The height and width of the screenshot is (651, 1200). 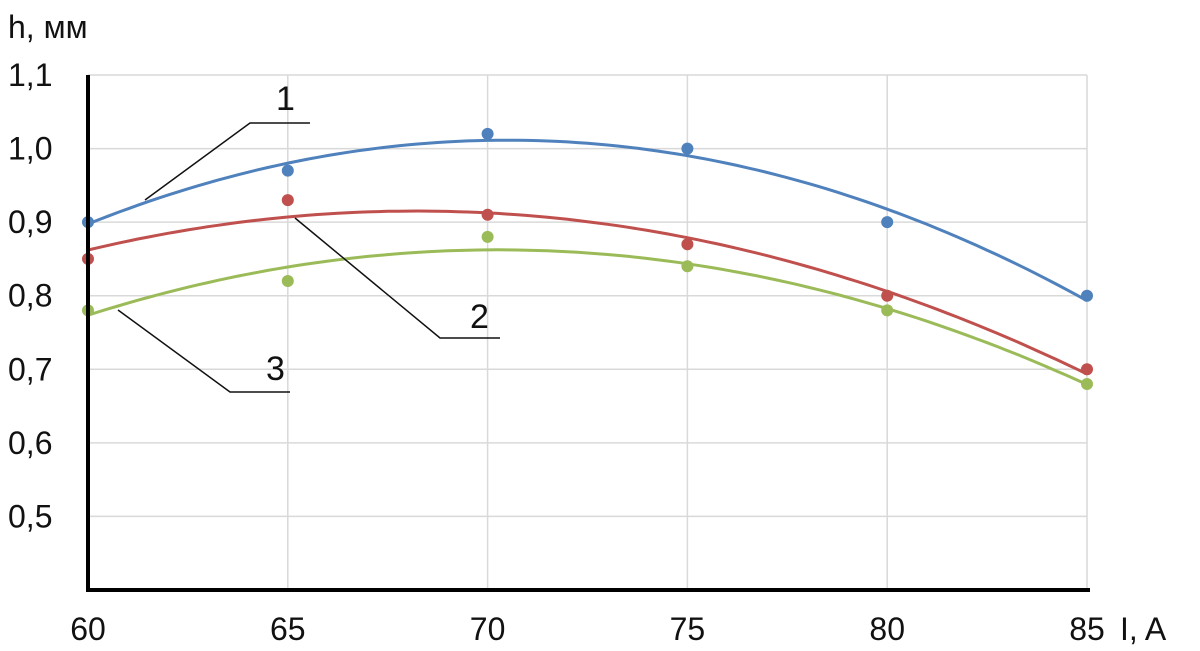 What do you see at coordinates (30, 222) in the screenshot?
I see `y-tick-label: 0,9` at bounding box center [30, 222].